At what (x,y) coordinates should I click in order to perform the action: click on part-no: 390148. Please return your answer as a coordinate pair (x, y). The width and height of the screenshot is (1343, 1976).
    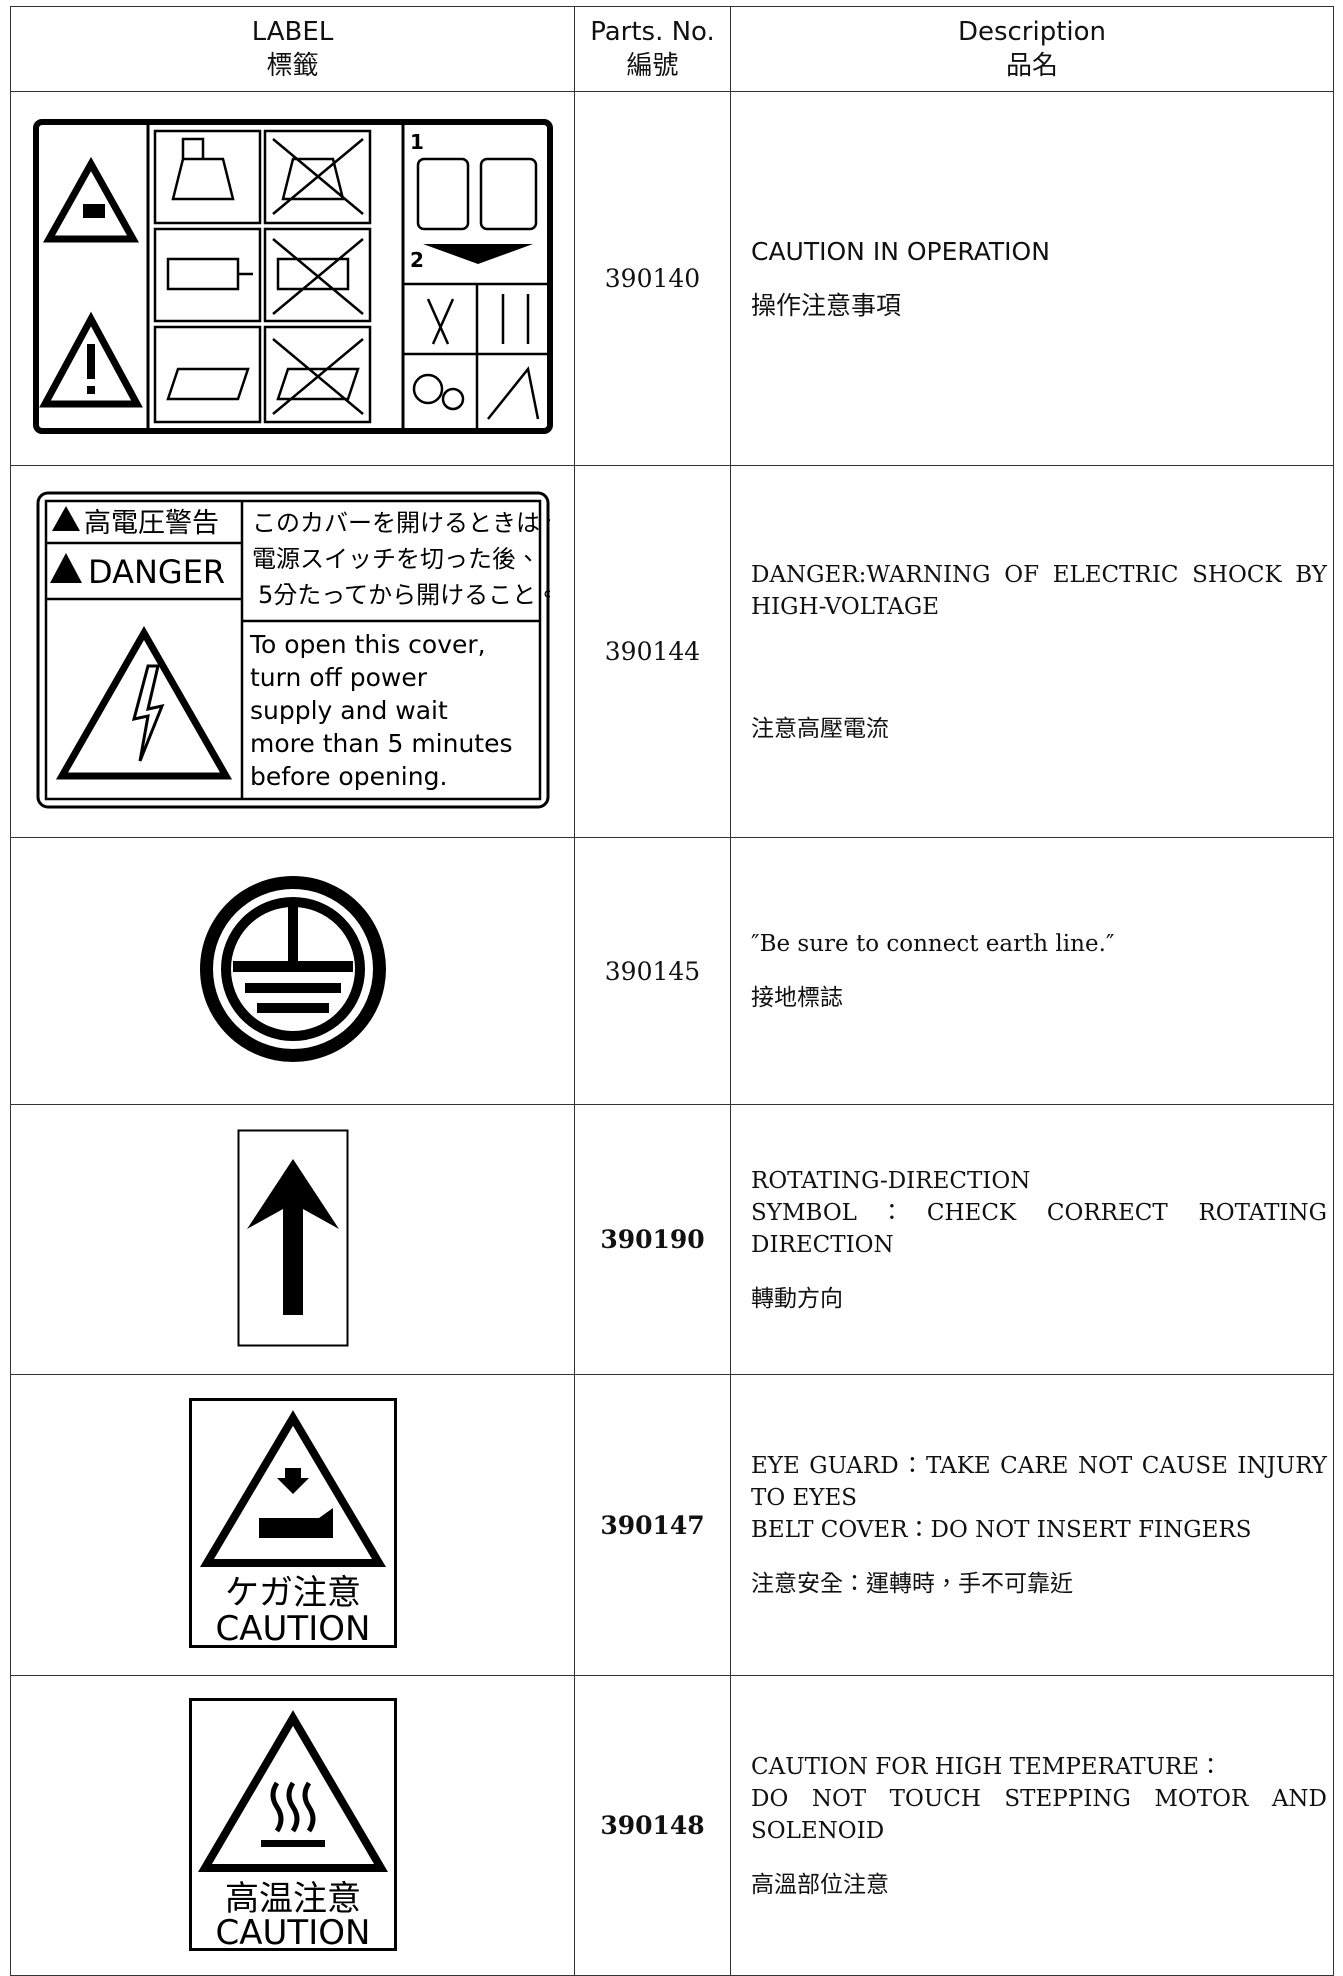
    Looking at the image, I should click on (652, 1825).